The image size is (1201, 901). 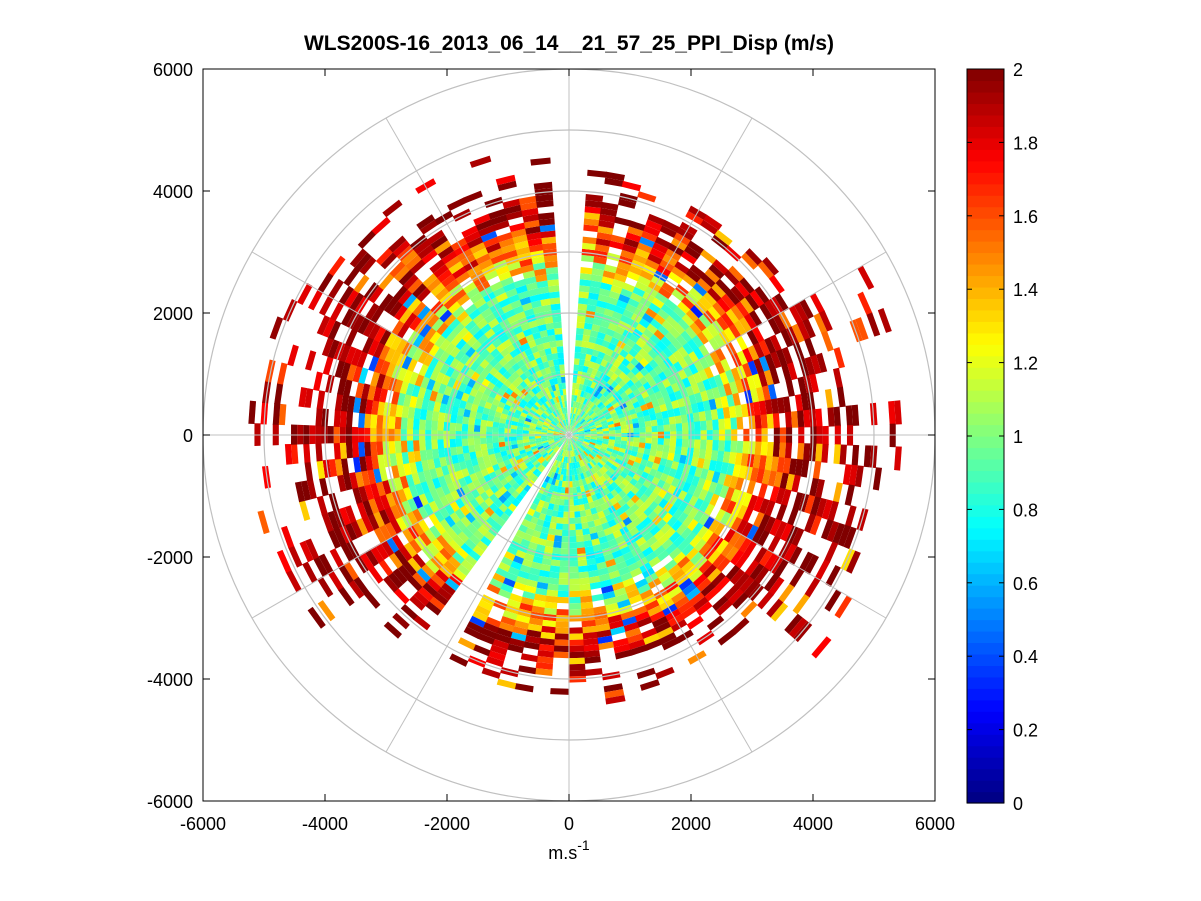 What do you see at coordinates (170, 680) in the screenshot?
I see `y-tick-label: -4000` at bounding box center [170, 680].